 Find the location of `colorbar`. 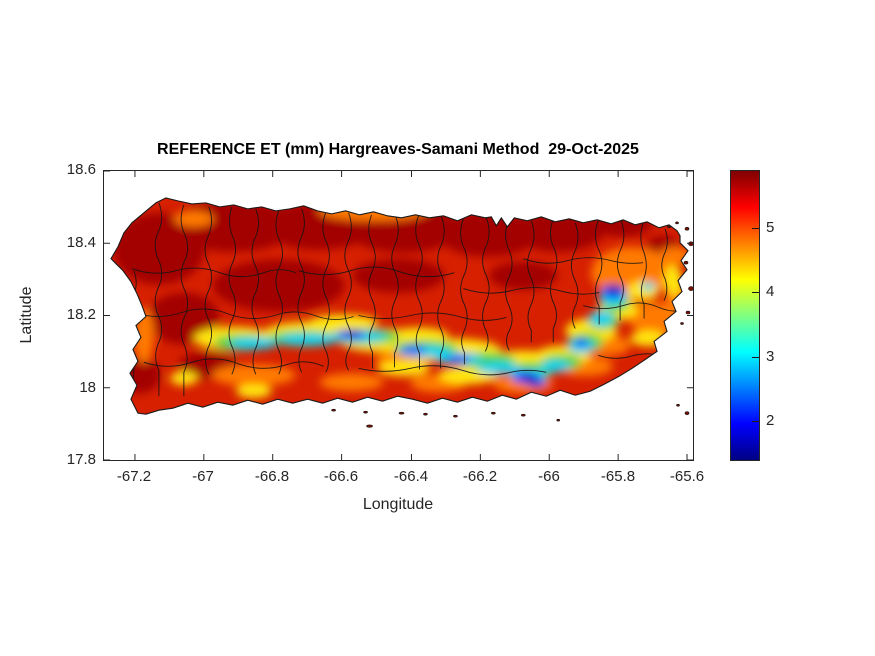

colorbar is located at coordinates (745, 315).